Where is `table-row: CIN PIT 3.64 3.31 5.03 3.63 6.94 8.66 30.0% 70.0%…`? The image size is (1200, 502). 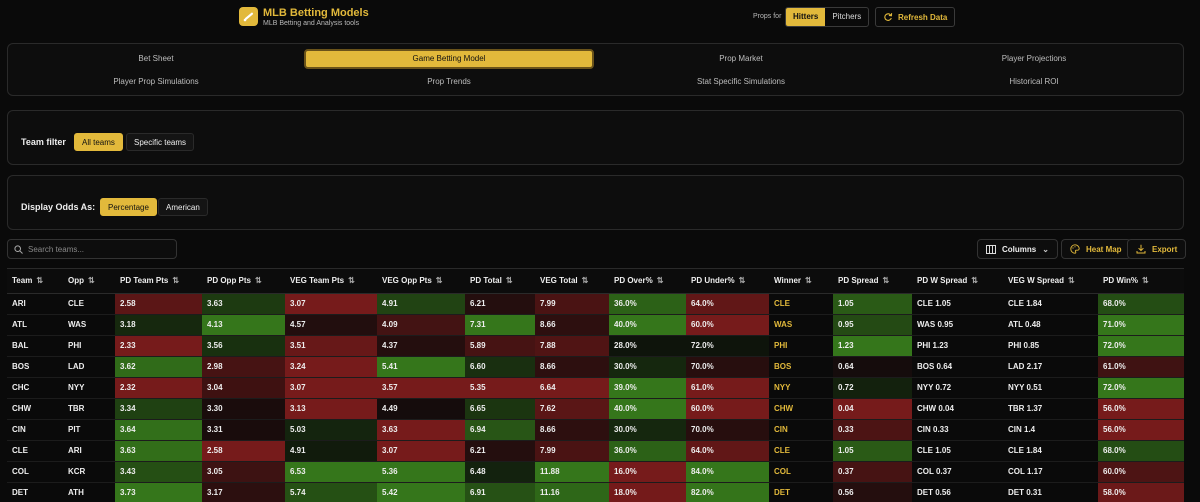
table-row: CIN PIT 3.64 3.31 5.03 3.63 6.94 8.66 30.0% 70.0%… is located at coordinates (595, 430).